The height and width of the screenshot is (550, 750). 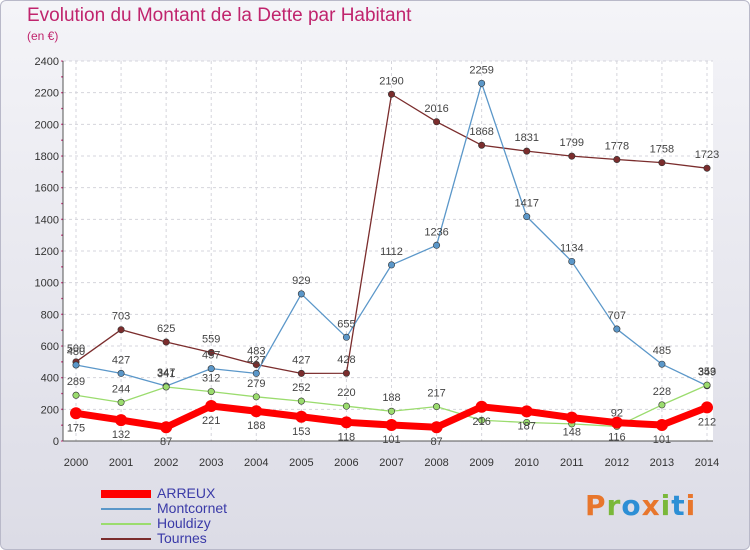 What do you see at coordinates (346, 324) in the screenshot?
I see `data-label: 655` at bounding box center [346, 324].